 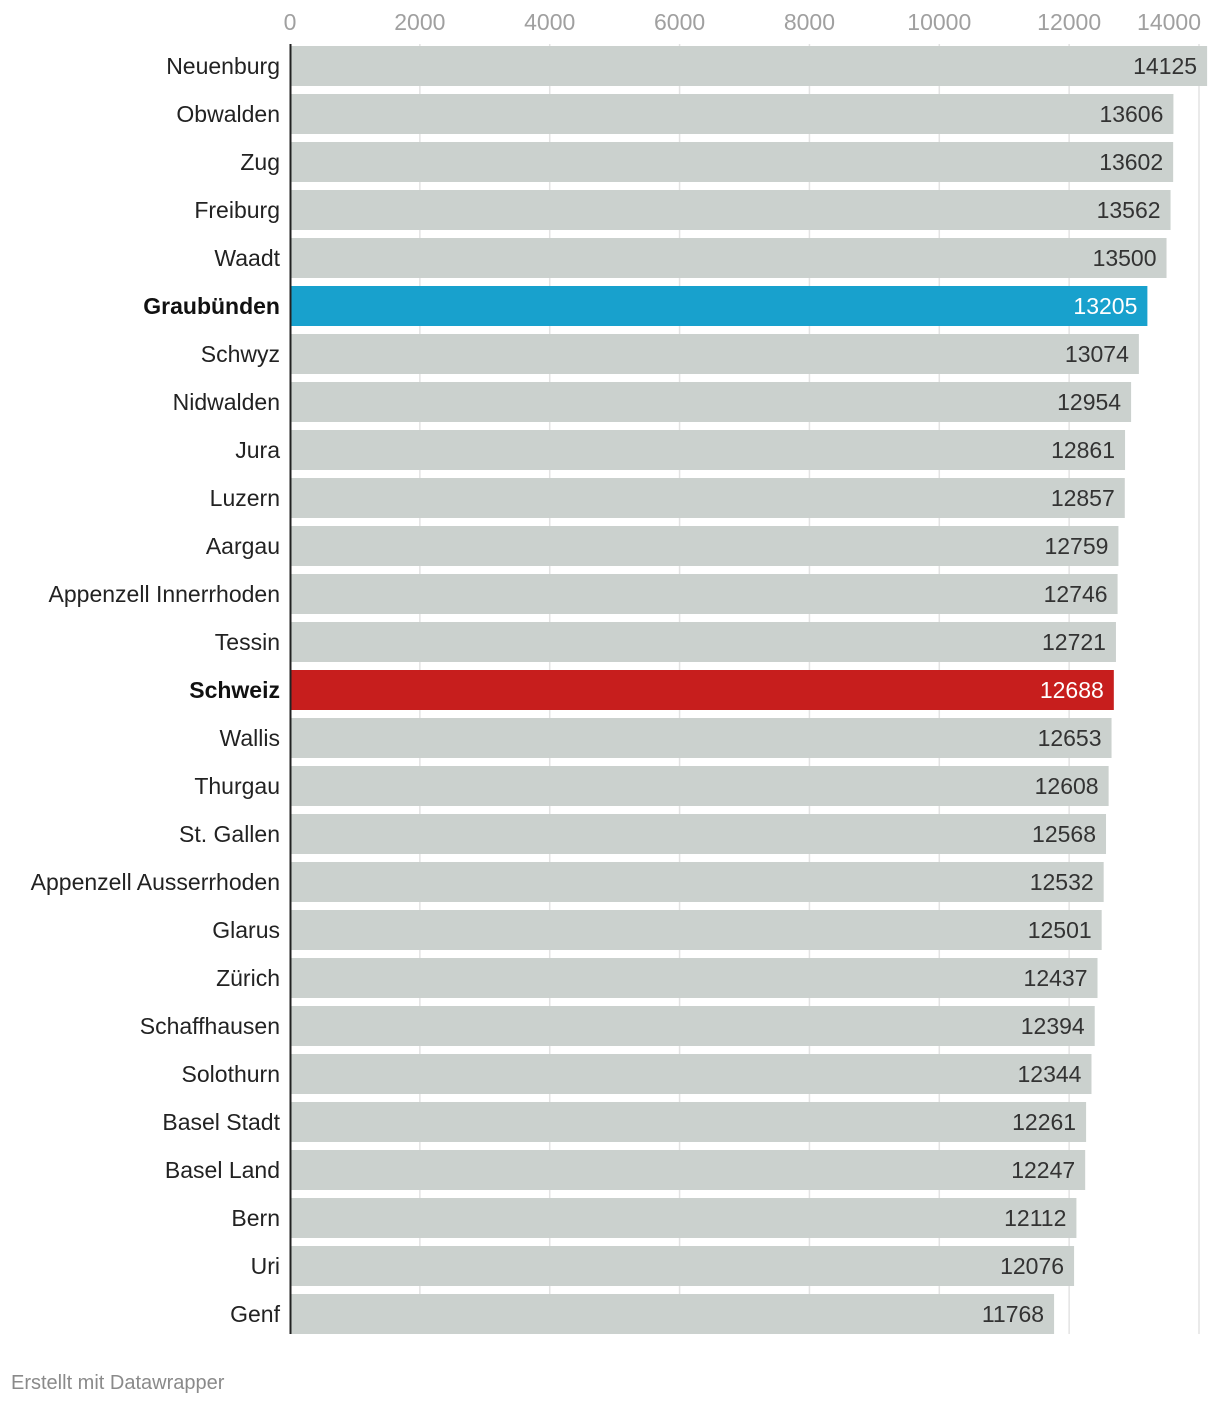 I want to click on category-label-graubünden: Graubünden, so click(x=211, y=306).